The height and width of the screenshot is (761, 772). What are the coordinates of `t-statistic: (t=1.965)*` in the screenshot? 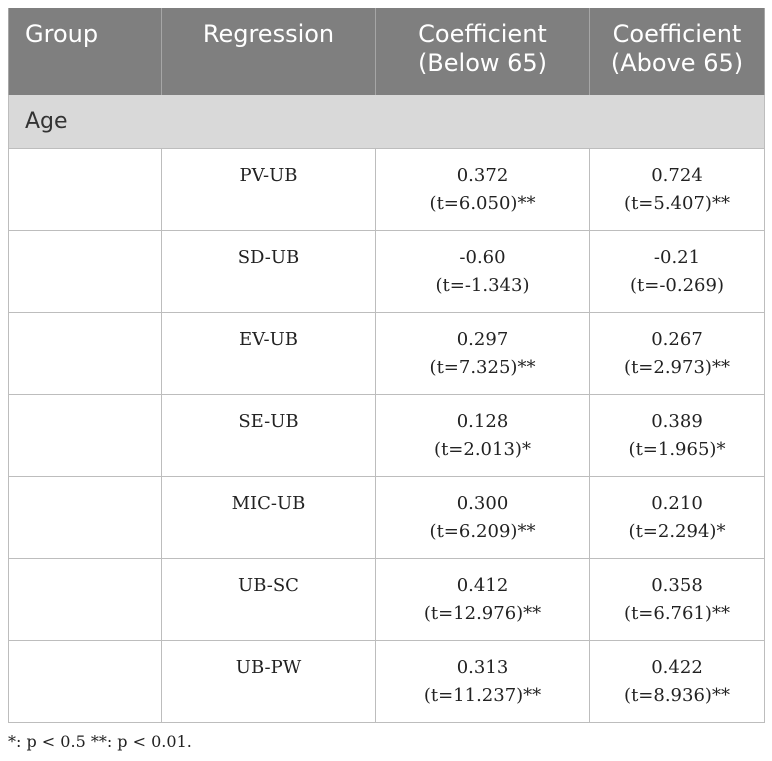 It's located at (677, 449).